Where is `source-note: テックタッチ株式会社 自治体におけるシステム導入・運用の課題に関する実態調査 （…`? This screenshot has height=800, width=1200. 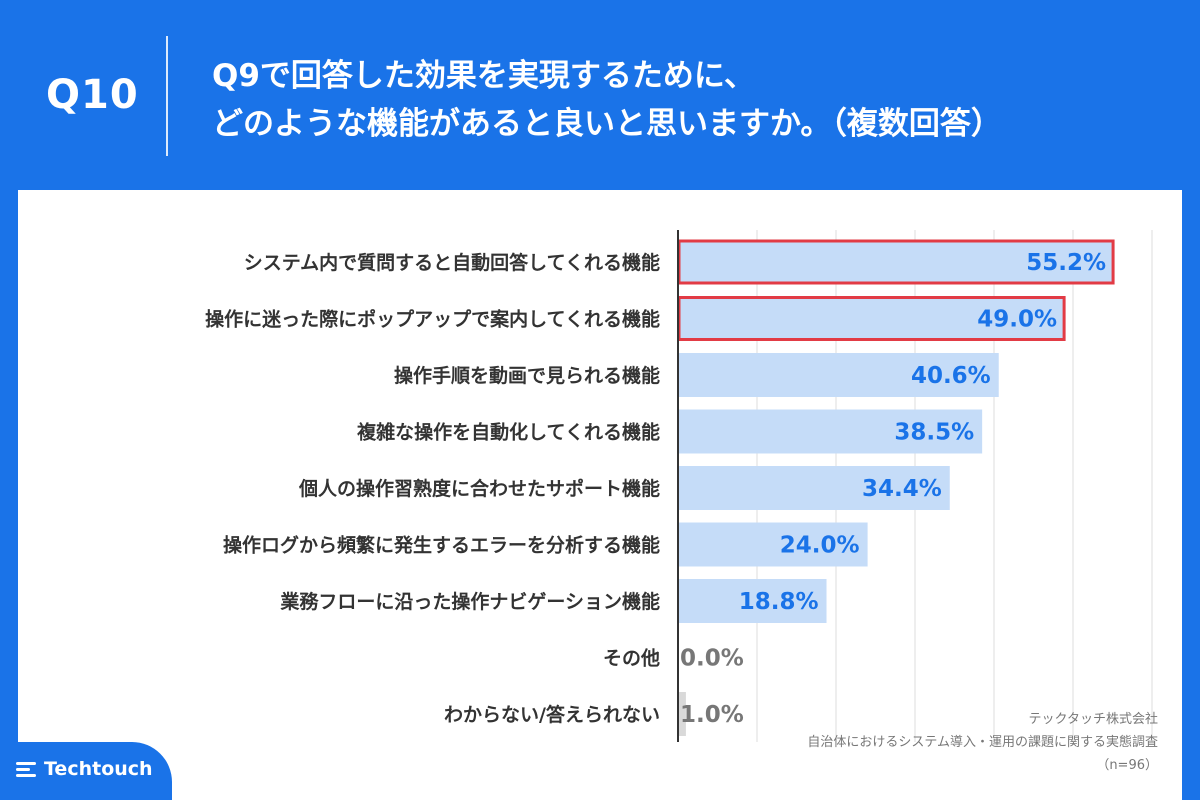
source-note: テックタッチ株式会社 自治体におけるシステム導入・運用の課題に関する実態調査 （… is located at coordinates (898, 742).